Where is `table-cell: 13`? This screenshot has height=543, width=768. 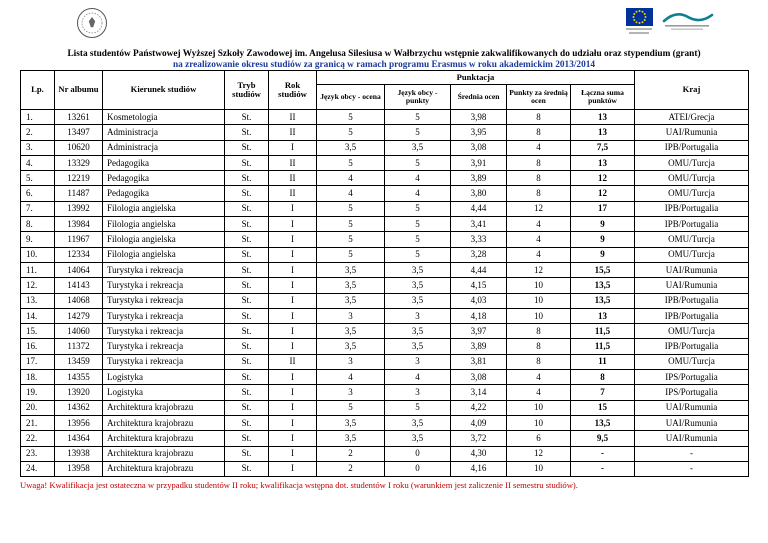 table-cell: 13 is located at coordinates (602, 163).